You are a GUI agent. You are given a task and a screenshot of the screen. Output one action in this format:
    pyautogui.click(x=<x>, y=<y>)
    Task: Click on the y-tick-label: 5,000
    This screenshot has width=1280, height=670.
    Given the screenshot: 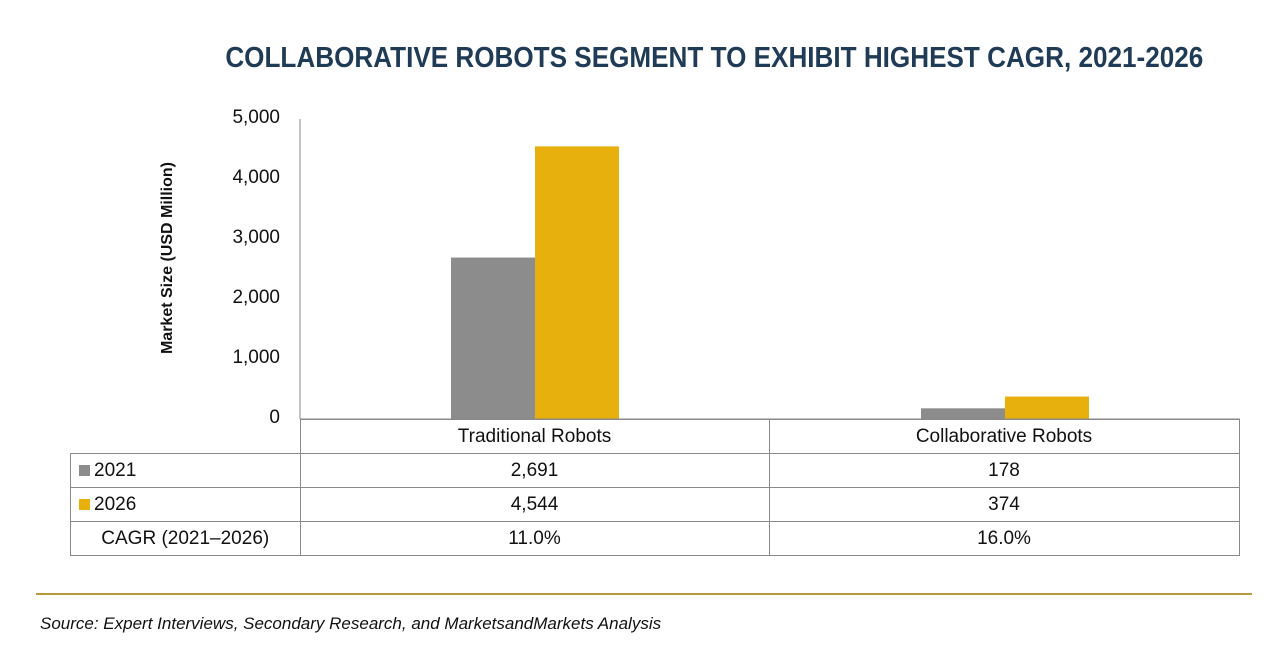 What is the action you would take?
    pyautogui.click(x=256, y=117)
    